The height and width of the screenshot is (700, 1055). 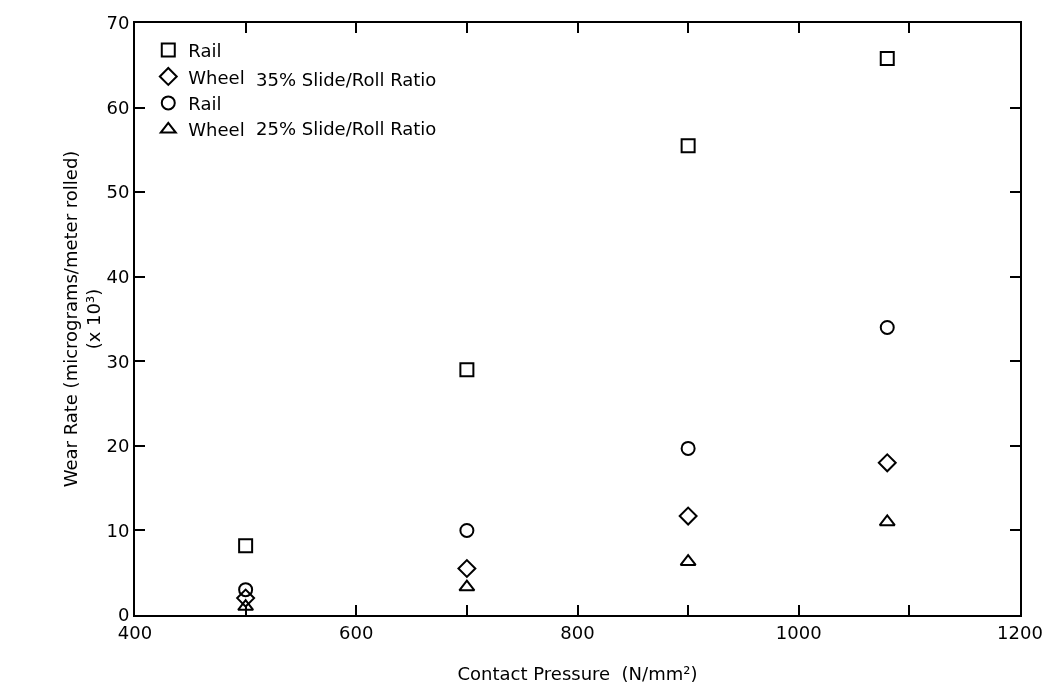 I want to click on y-tick-label: 30, so click(x=118, y=361).